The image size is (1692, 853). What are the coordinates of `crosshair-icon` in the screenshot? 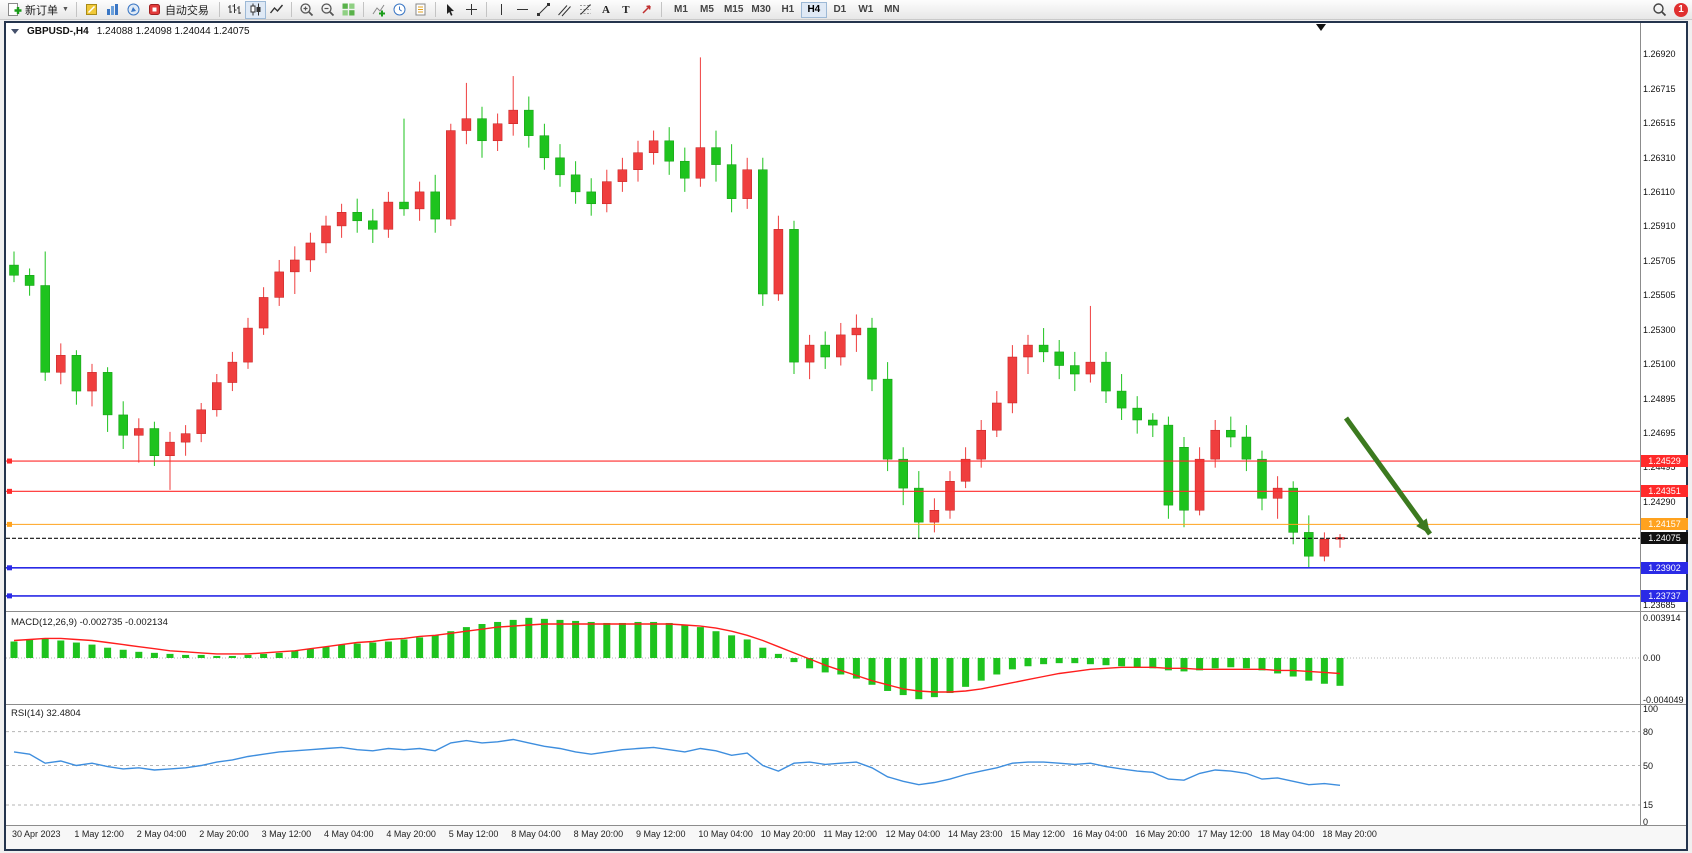 It's located at (471, 9).